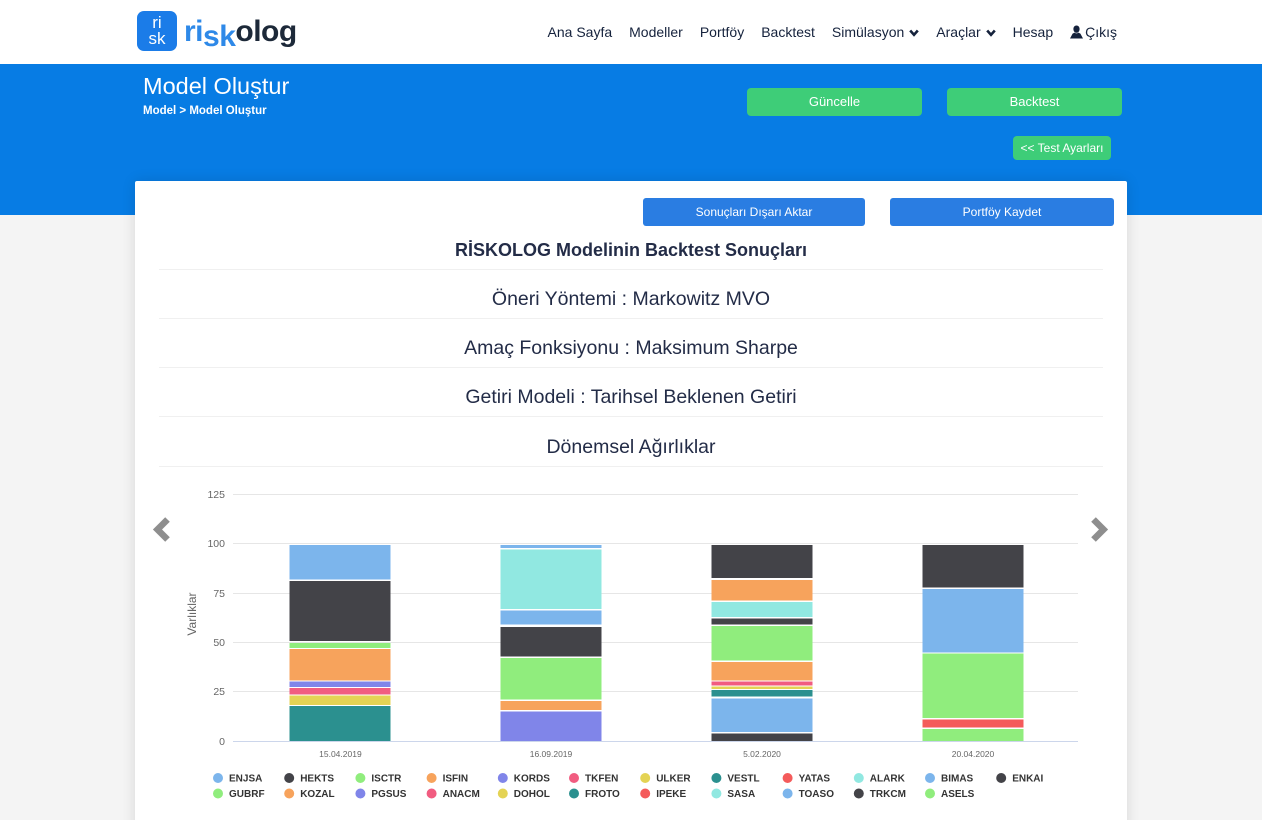  I want to click on svg-text: ULKER, so click(673, 779).